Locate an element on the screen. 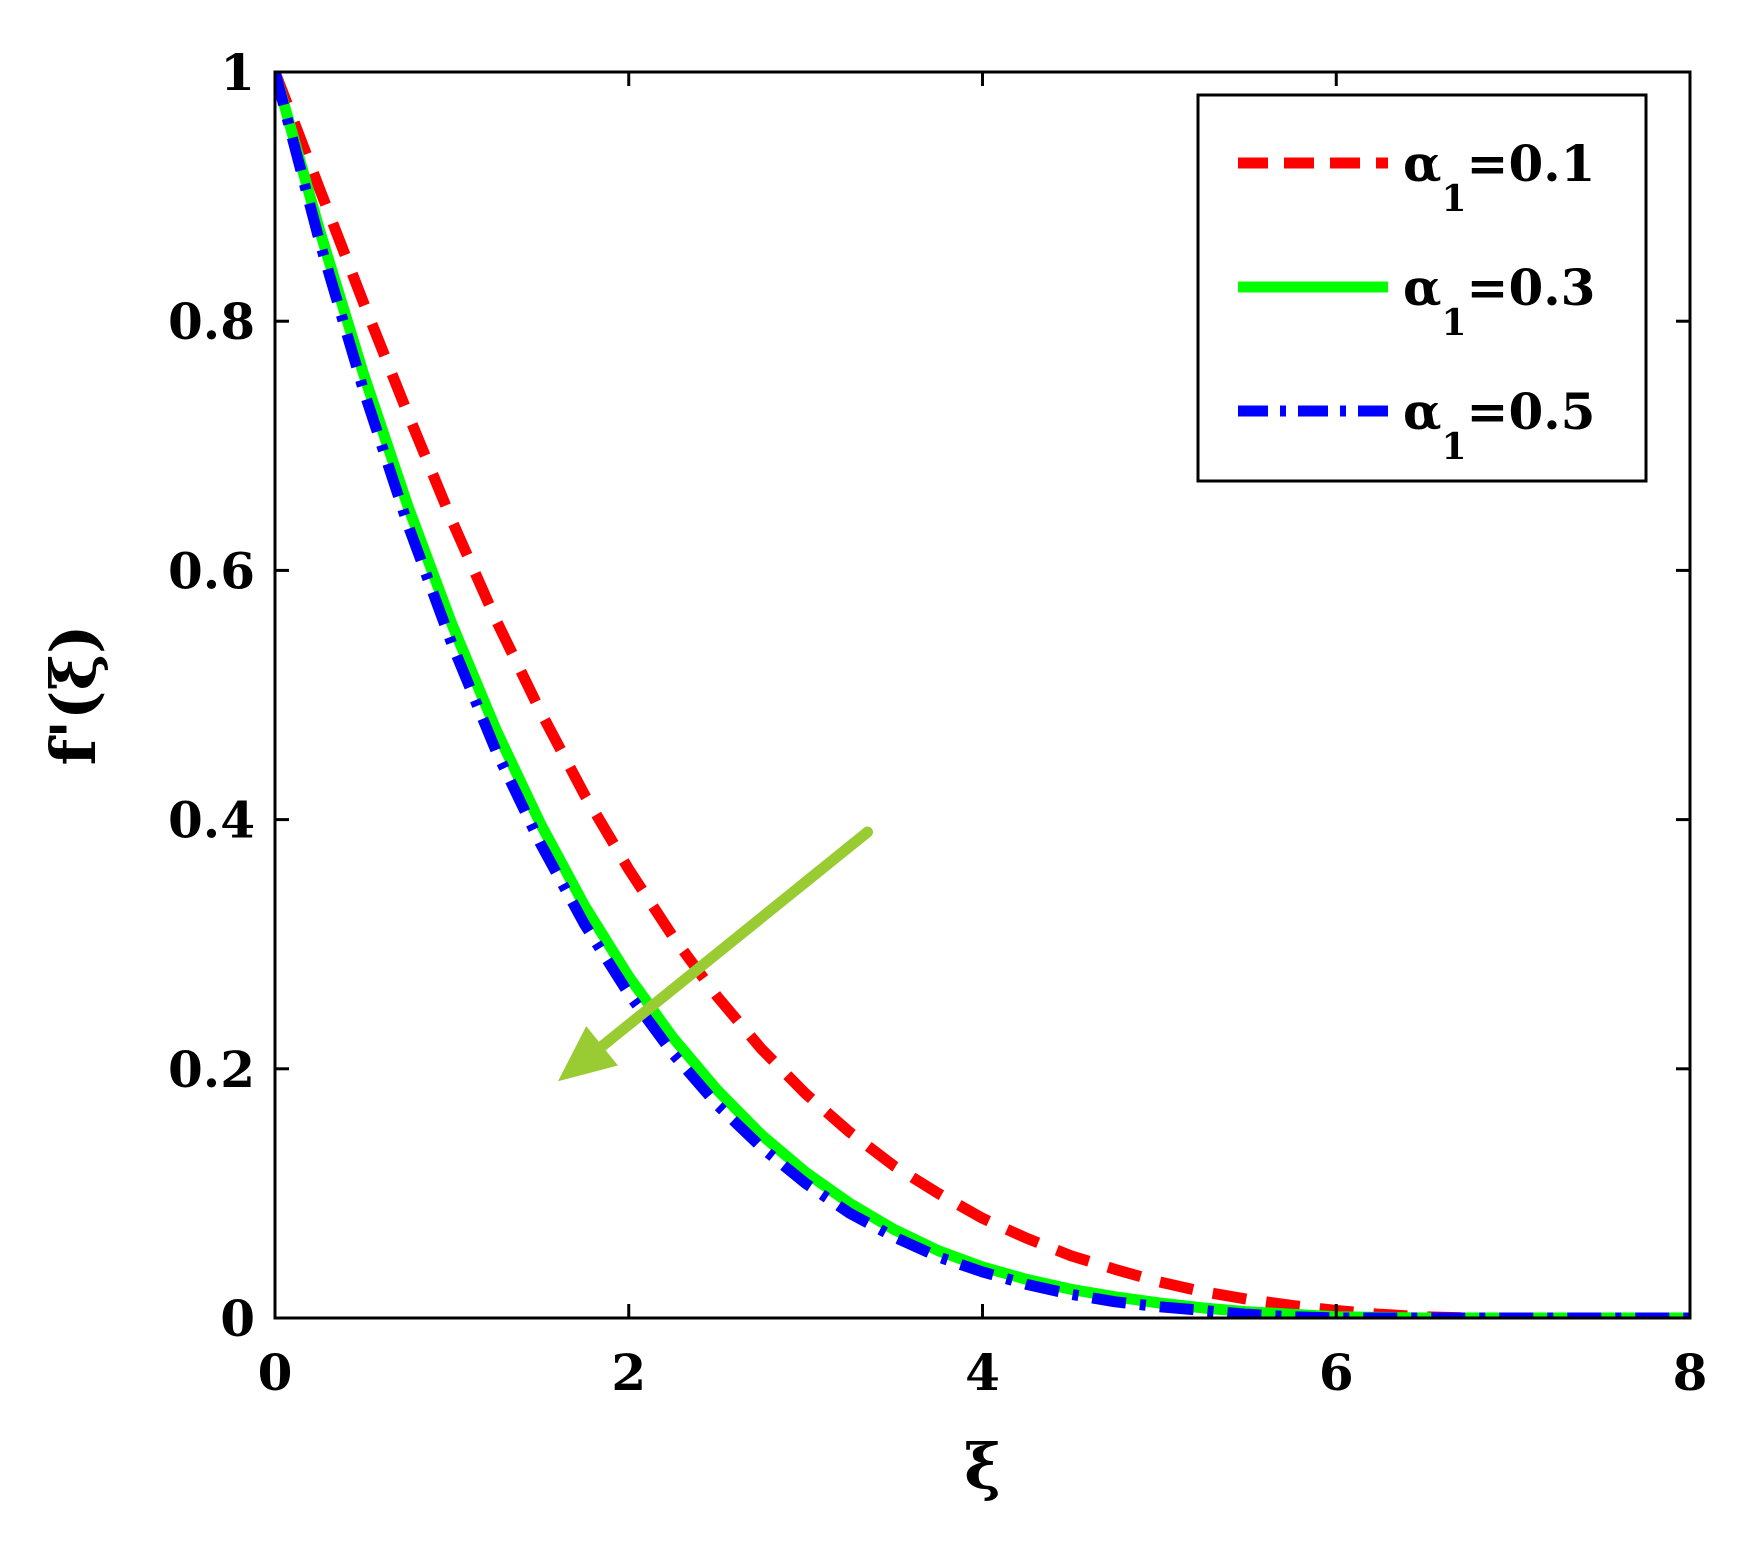 The height and width of the screenshot is (1547, 1749). y-tick-label: 0 is located at coordinates (237, 1318).